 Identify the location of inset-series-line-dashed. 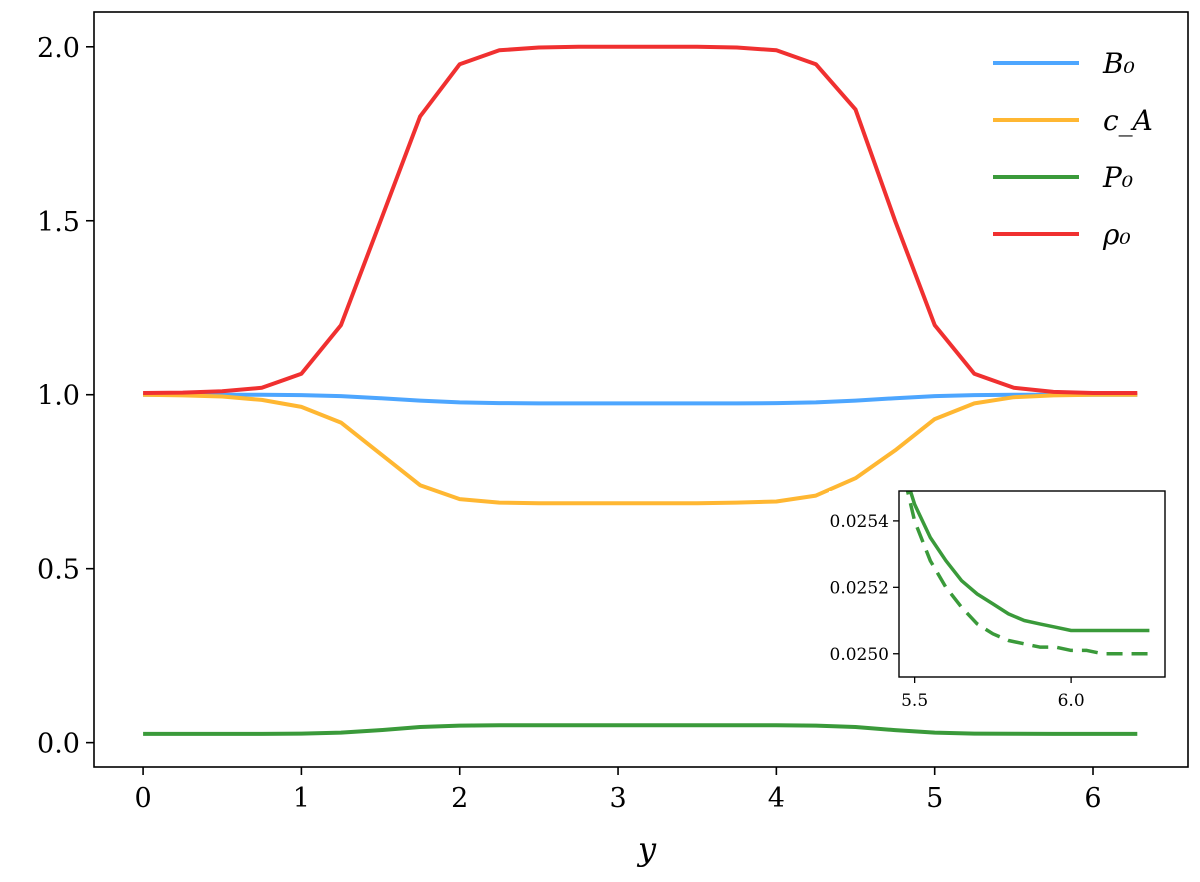
(1027, 573).